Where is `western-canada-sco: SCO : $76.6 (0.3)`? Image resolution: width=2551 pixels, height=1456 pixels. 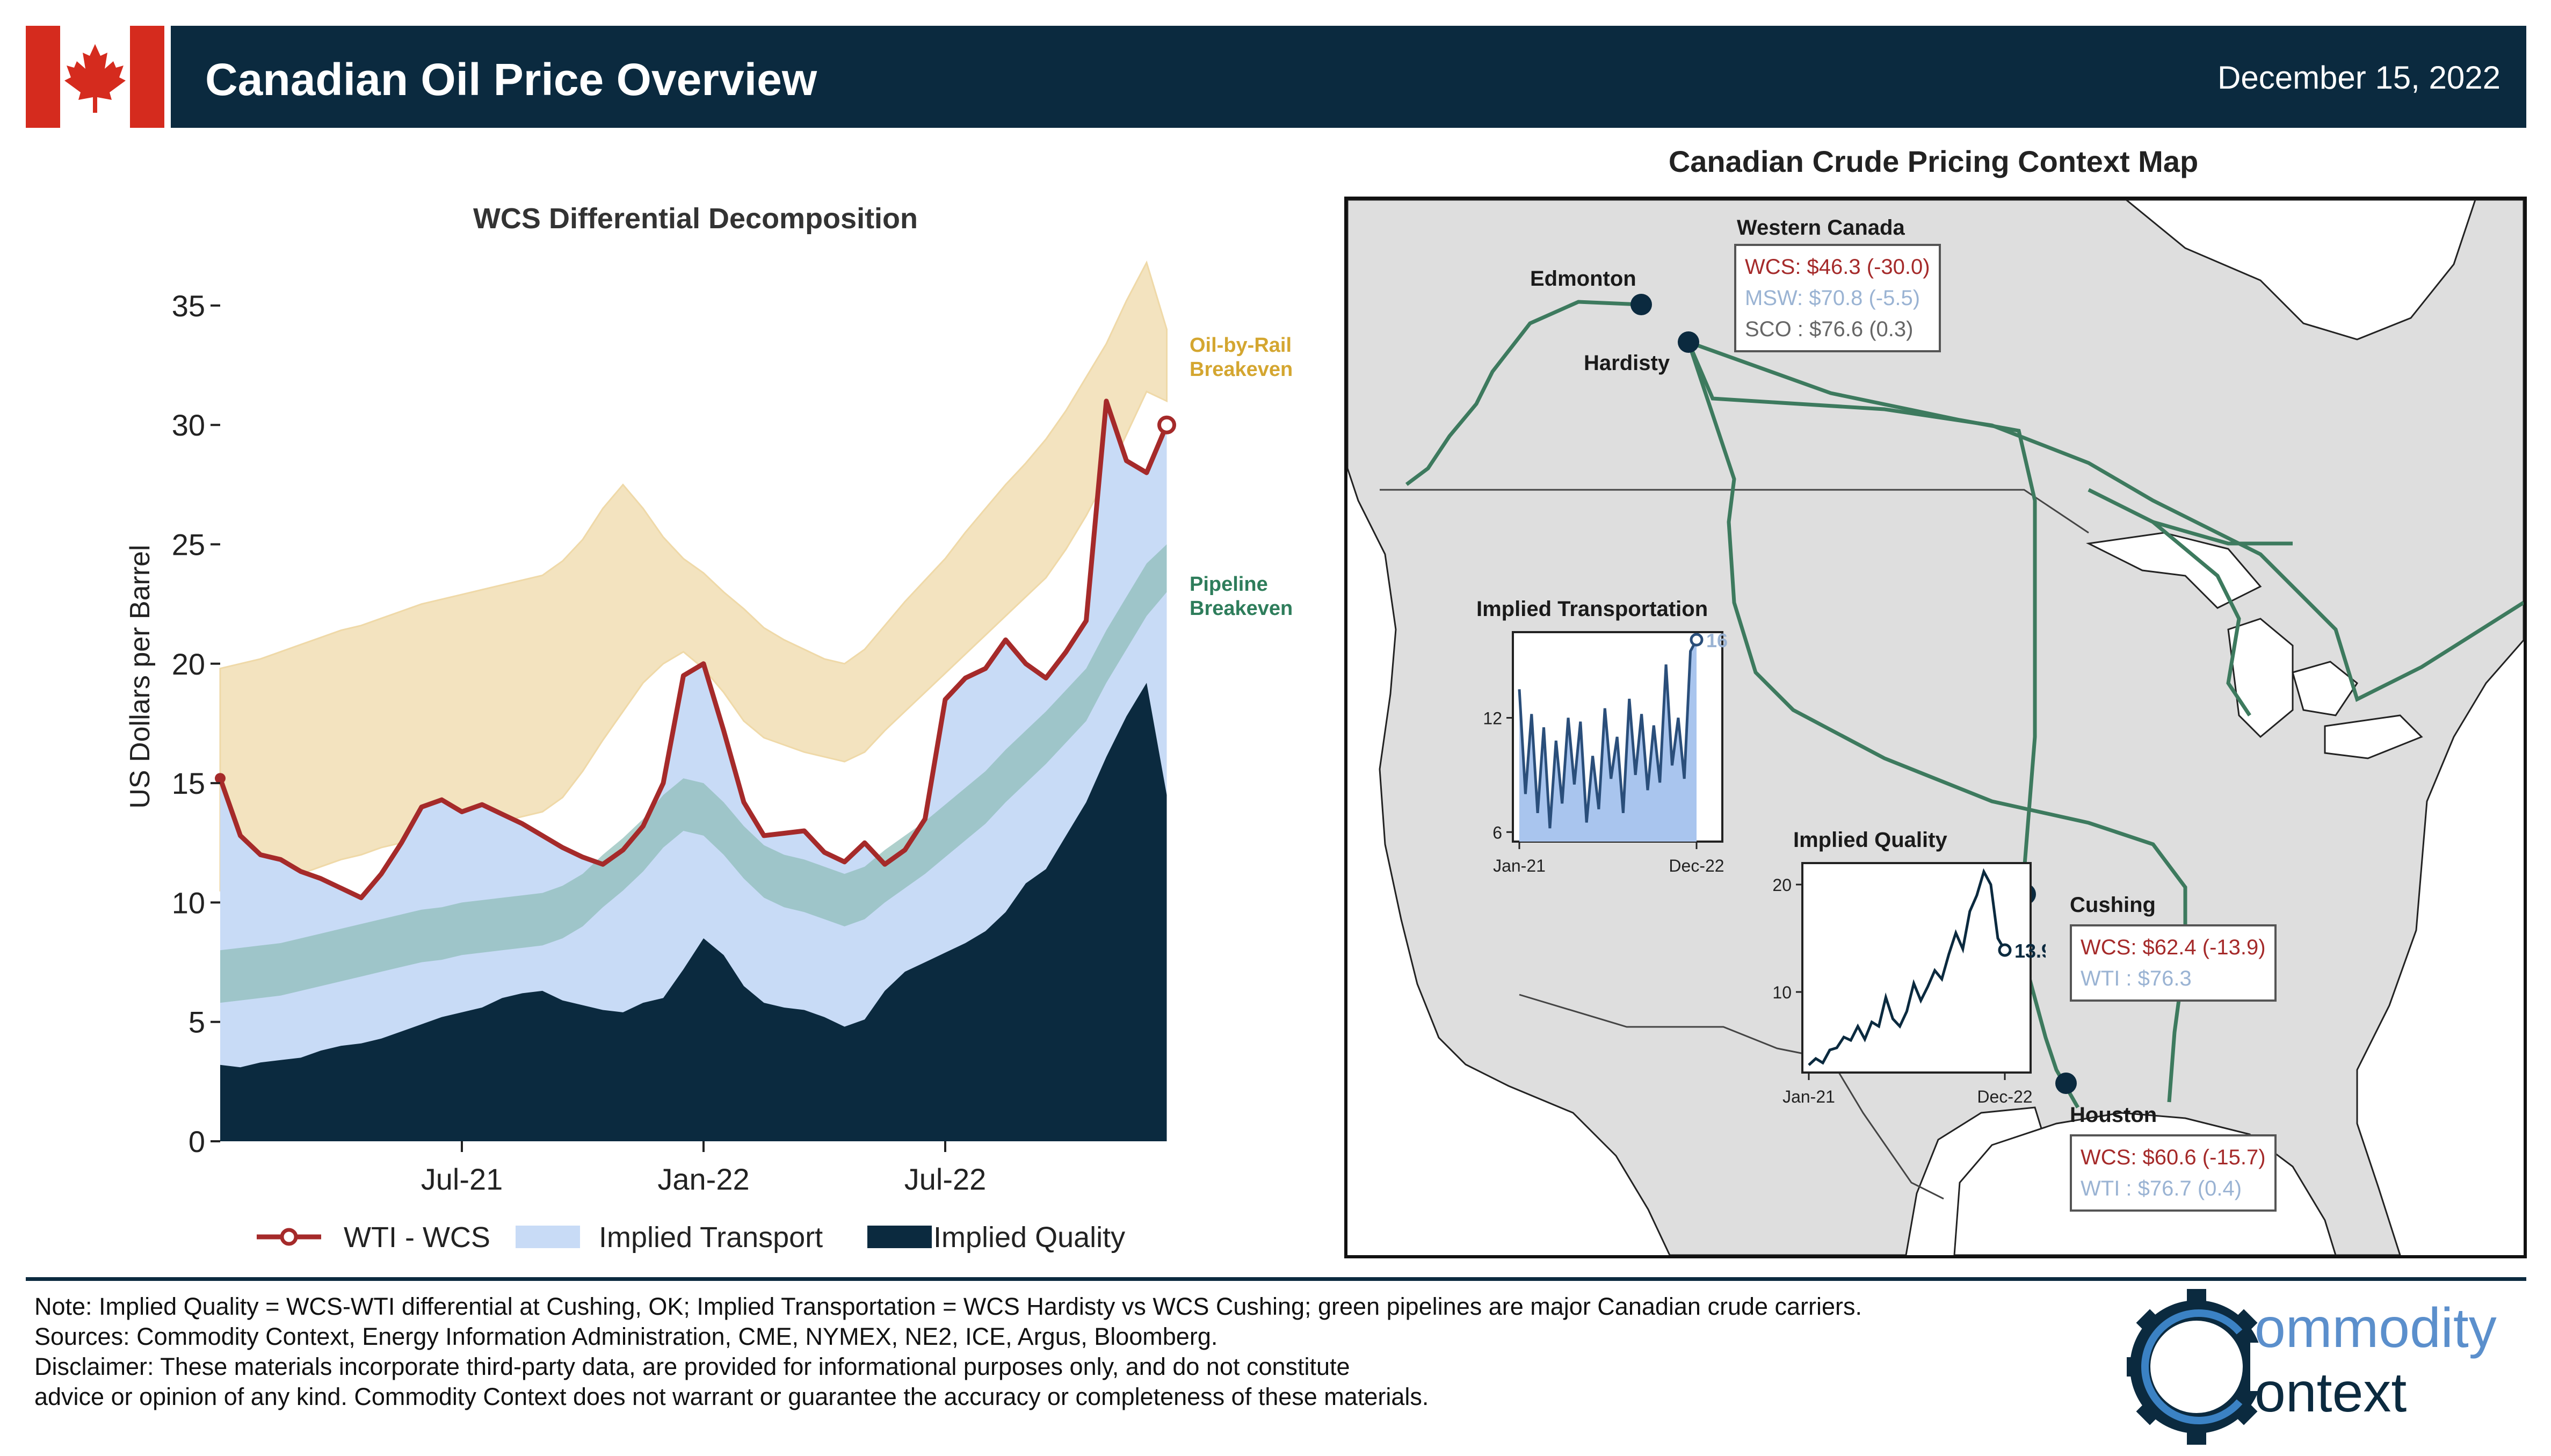
western-canada-sco: SCO : $76.6 (0.3) is located at coordinates (1829, 329).